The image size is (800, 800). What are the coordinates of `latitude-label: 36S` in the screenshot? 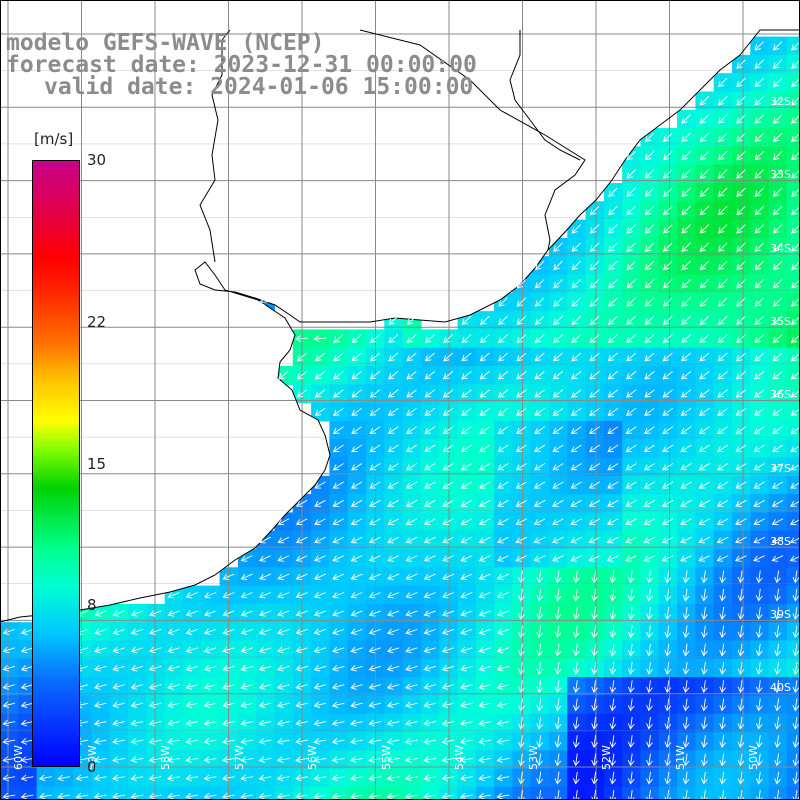 It's located at (780, 395).